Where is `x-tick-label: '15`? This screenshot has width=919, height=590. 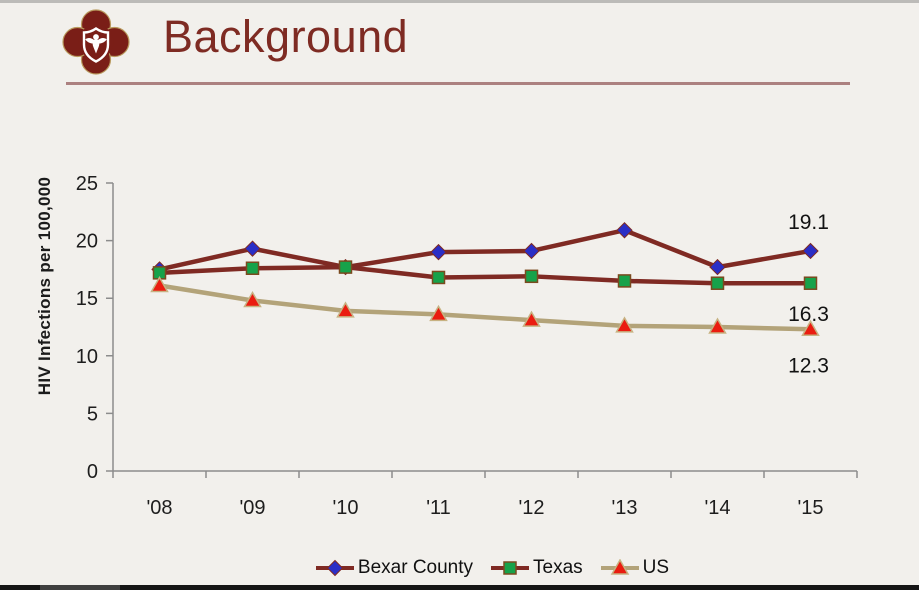
x-tick-label: '15 is located at coordinates (810, 508).